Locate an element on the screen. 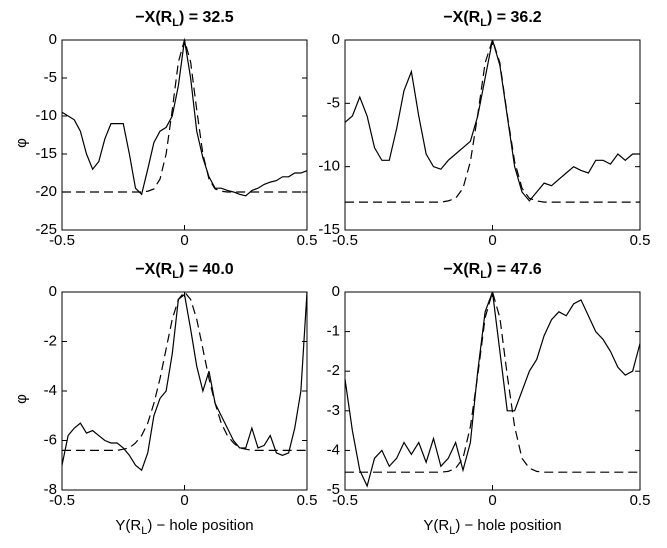 The width and height of the screenshot is (667, 548). chart-title: −X(RL) = 36.2 is located at coordinates (492, 19).